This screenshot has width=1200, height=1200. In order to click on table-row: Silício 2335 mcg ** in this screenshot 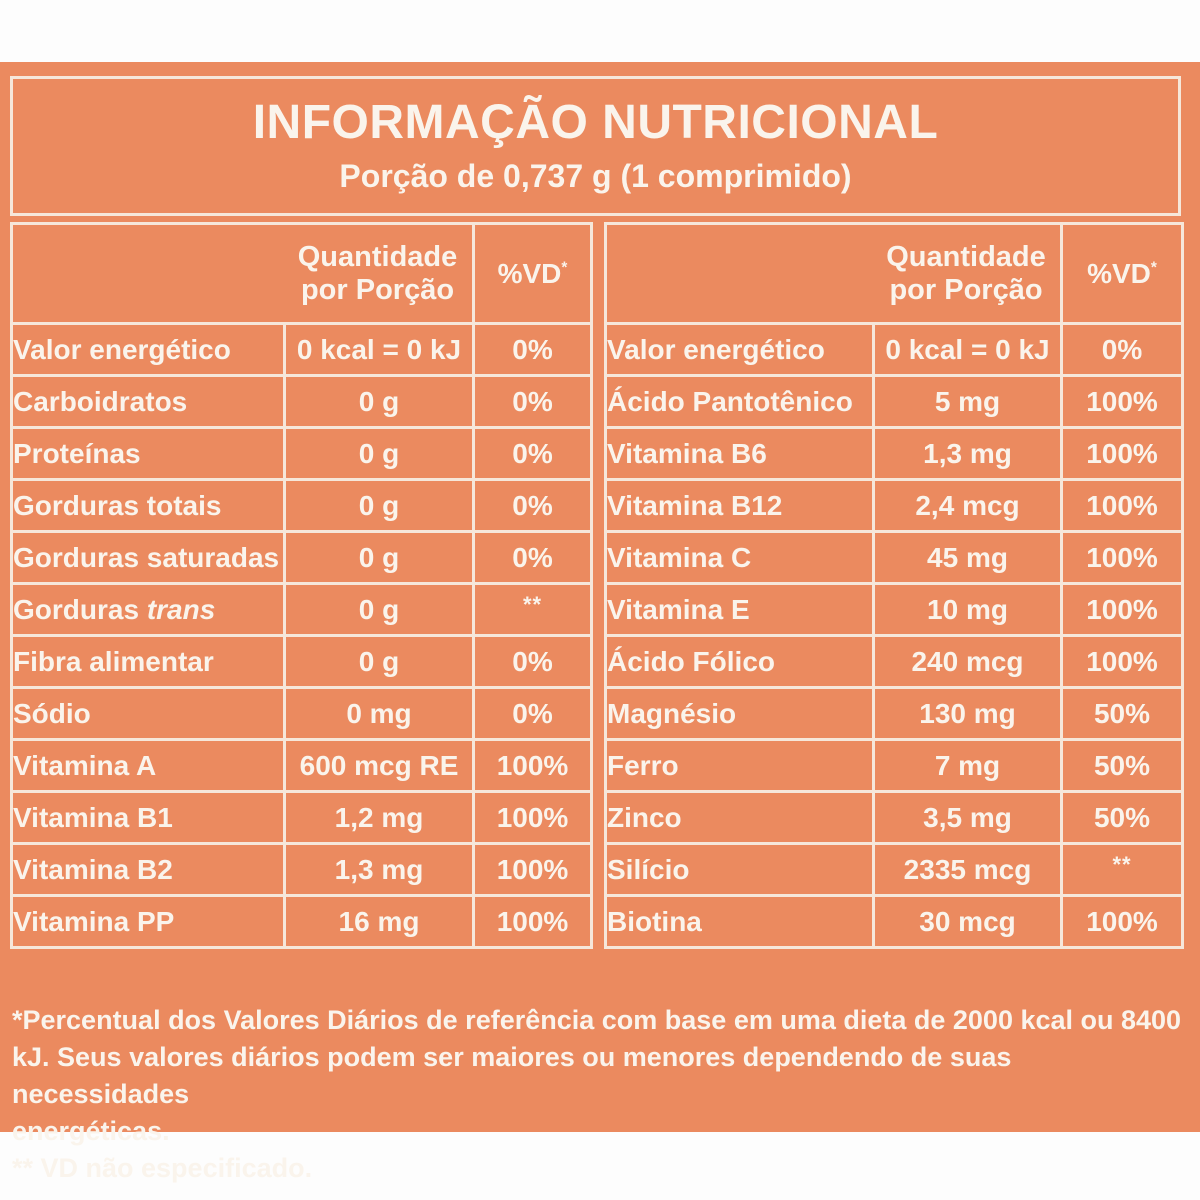, I will do `click(894, 869)`.